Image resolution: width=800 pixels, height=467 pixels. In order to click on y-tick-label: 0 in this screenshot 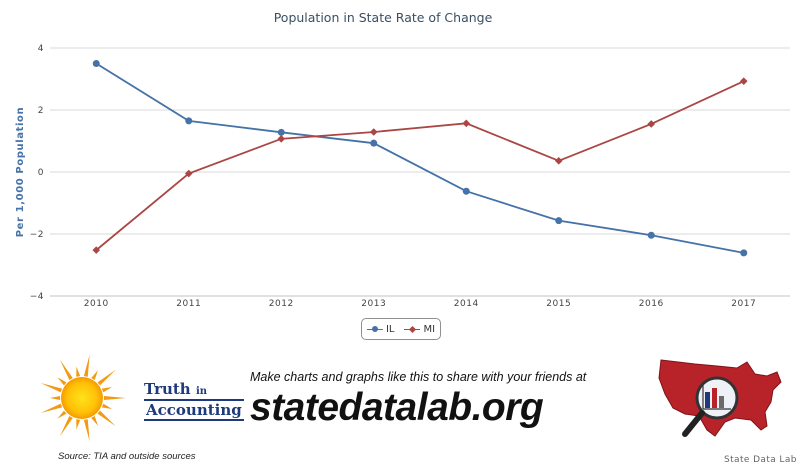, I will do `click(41, 173)`.